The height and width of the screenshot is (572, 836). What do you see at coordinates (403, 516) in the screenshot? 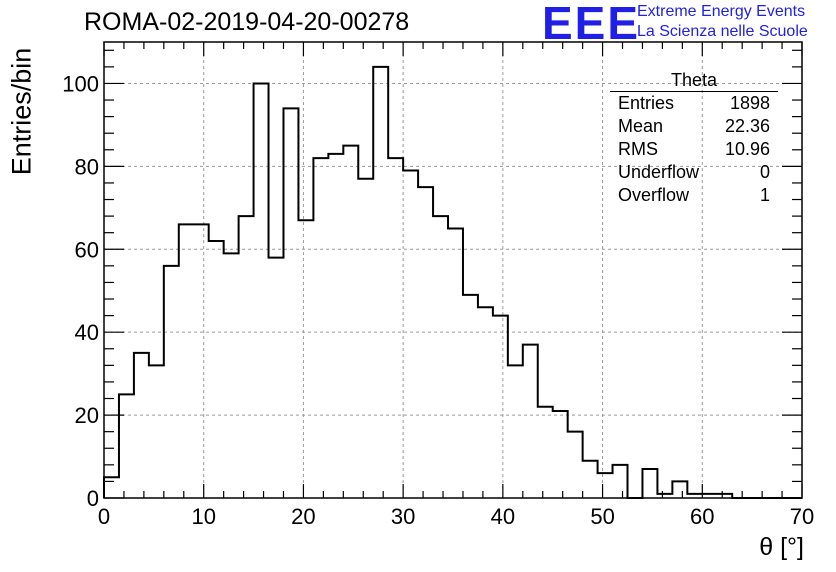
I see `x-tick-label: 30` at bounding box center [403, 516].